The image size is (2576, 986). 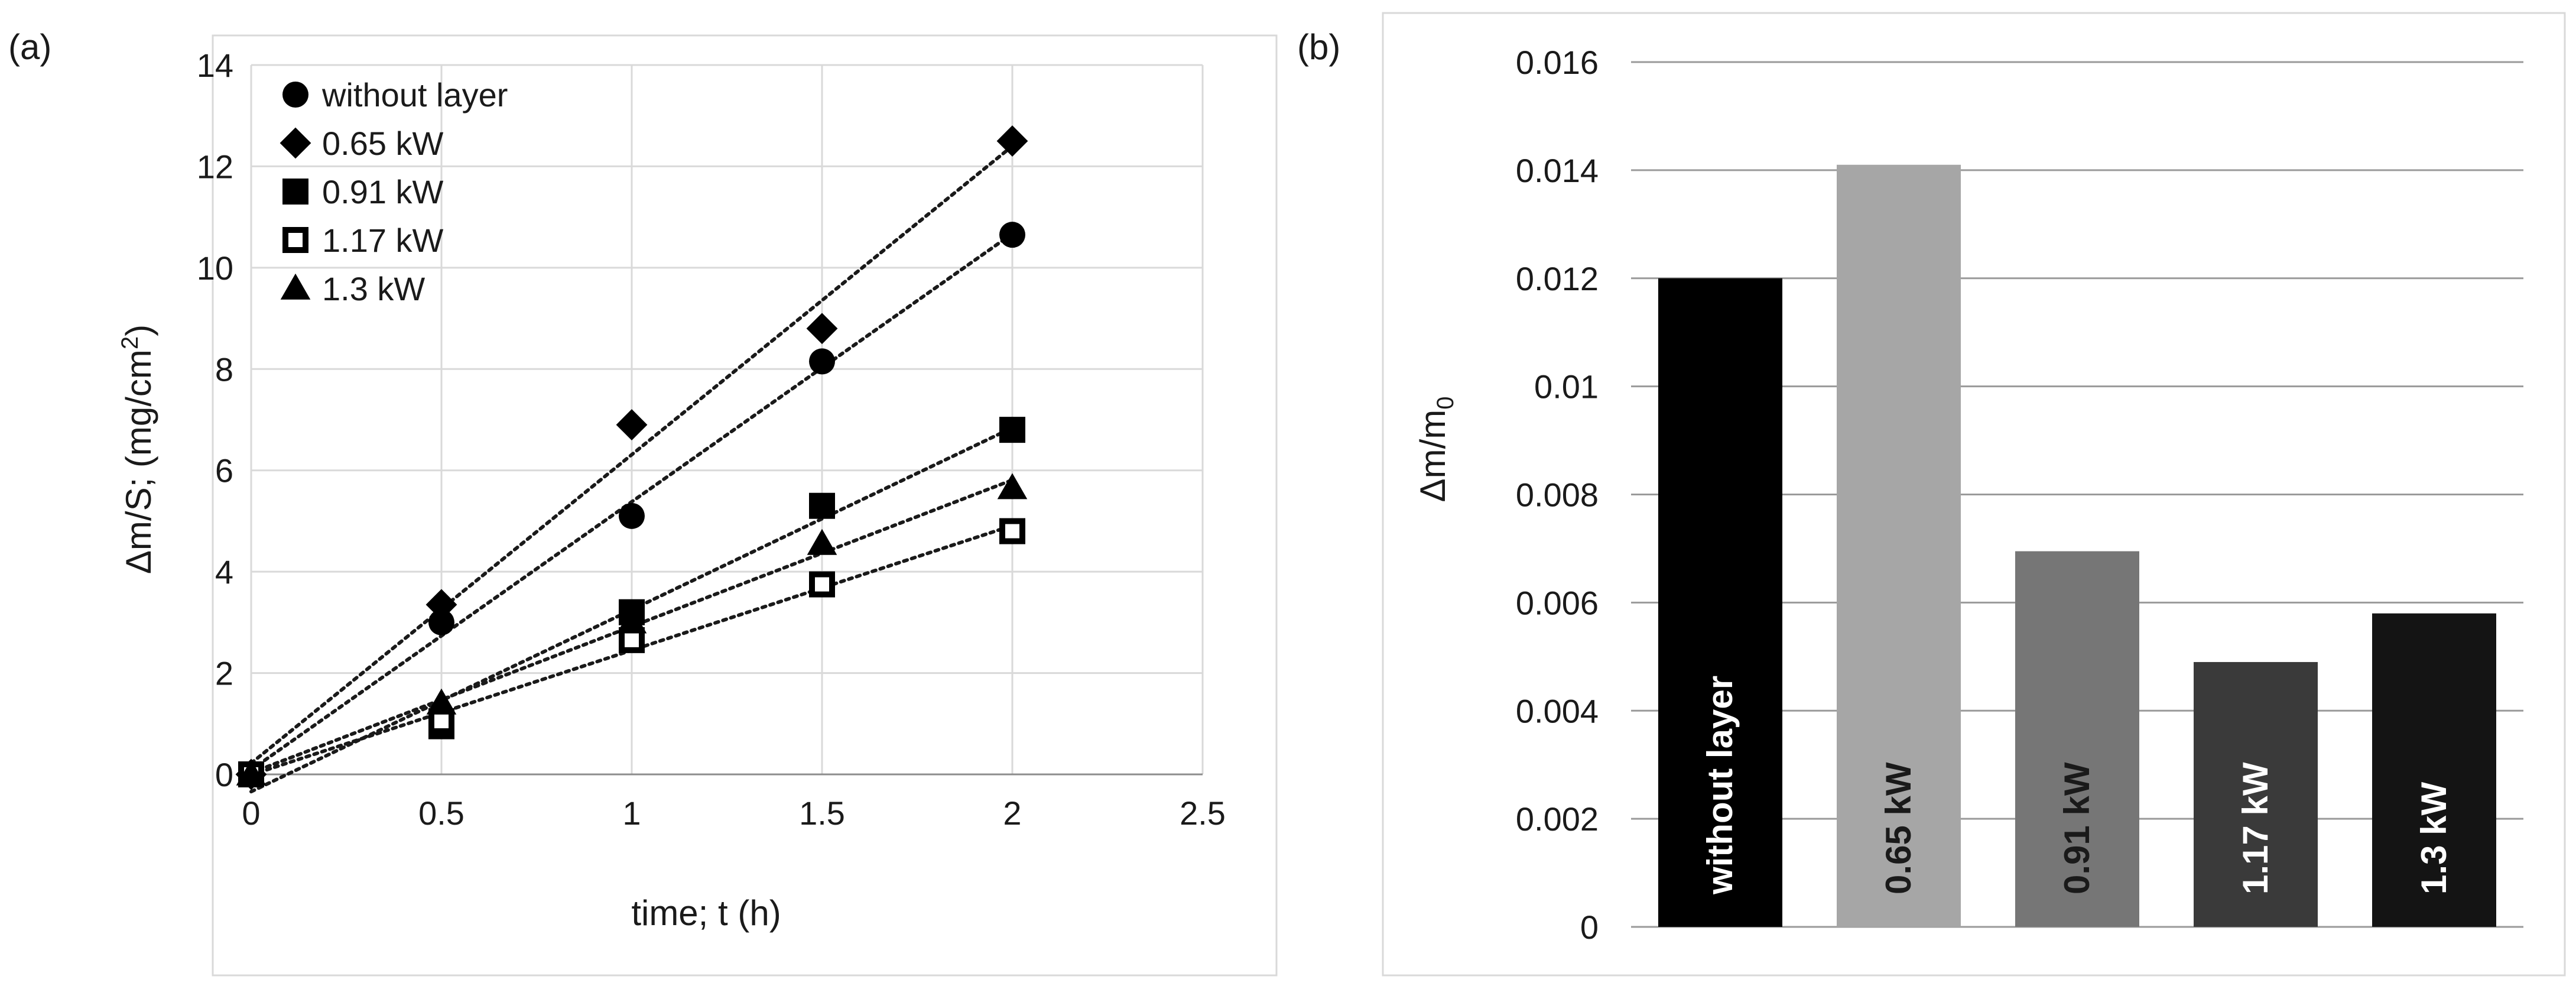 What do you see at coordinates (383, 240) in the screenshot?
I see `panel-a-legend-label: 1.17 kW` at bounding box center [383, 240].